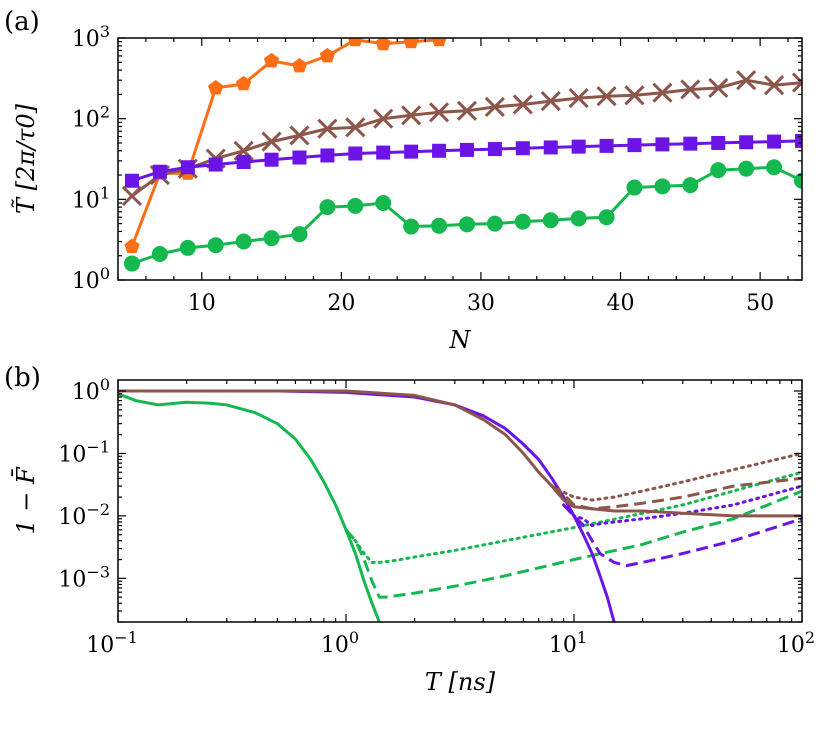  What do you see at coordinates (91, 198) in the screenshot?
I see `y-tick-label: 10¹` at bounding box center [91, 198].